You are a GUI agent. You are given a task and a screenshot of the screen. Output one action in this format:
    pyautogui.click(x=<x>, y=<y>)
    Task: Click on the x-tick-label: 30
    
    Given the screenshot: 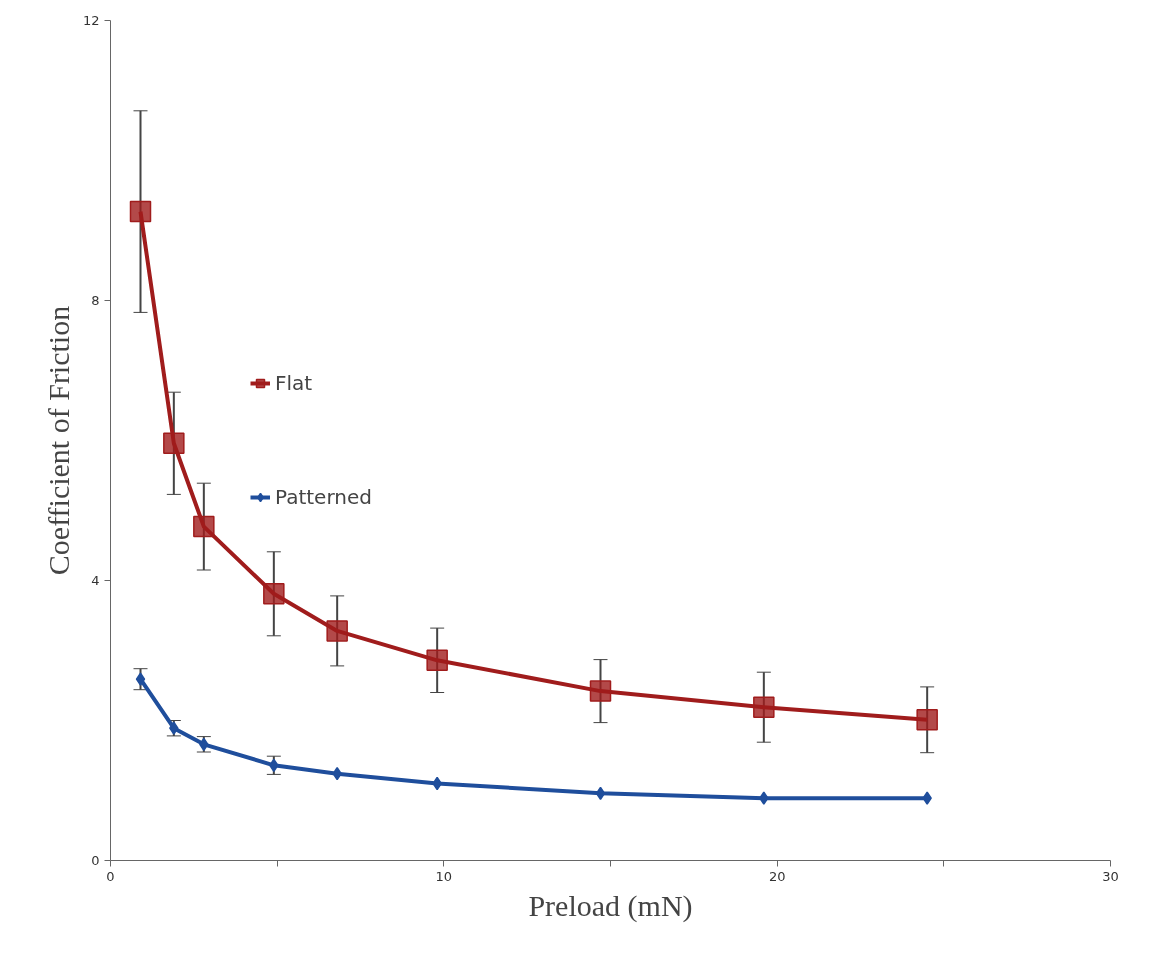 What is the action you would take?
    pyautogui.click(x=1110, y=876)
    